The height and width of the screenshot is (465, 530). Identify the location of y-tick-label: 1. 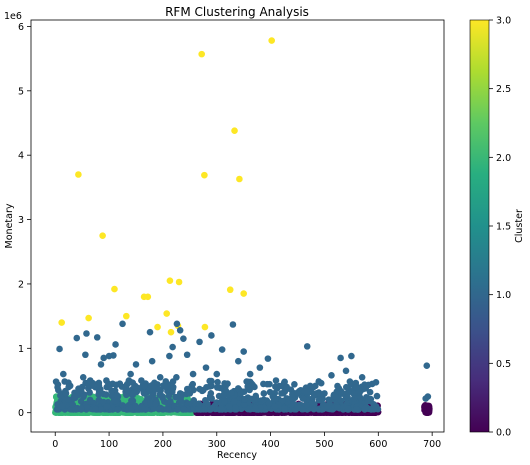
(21, 349).